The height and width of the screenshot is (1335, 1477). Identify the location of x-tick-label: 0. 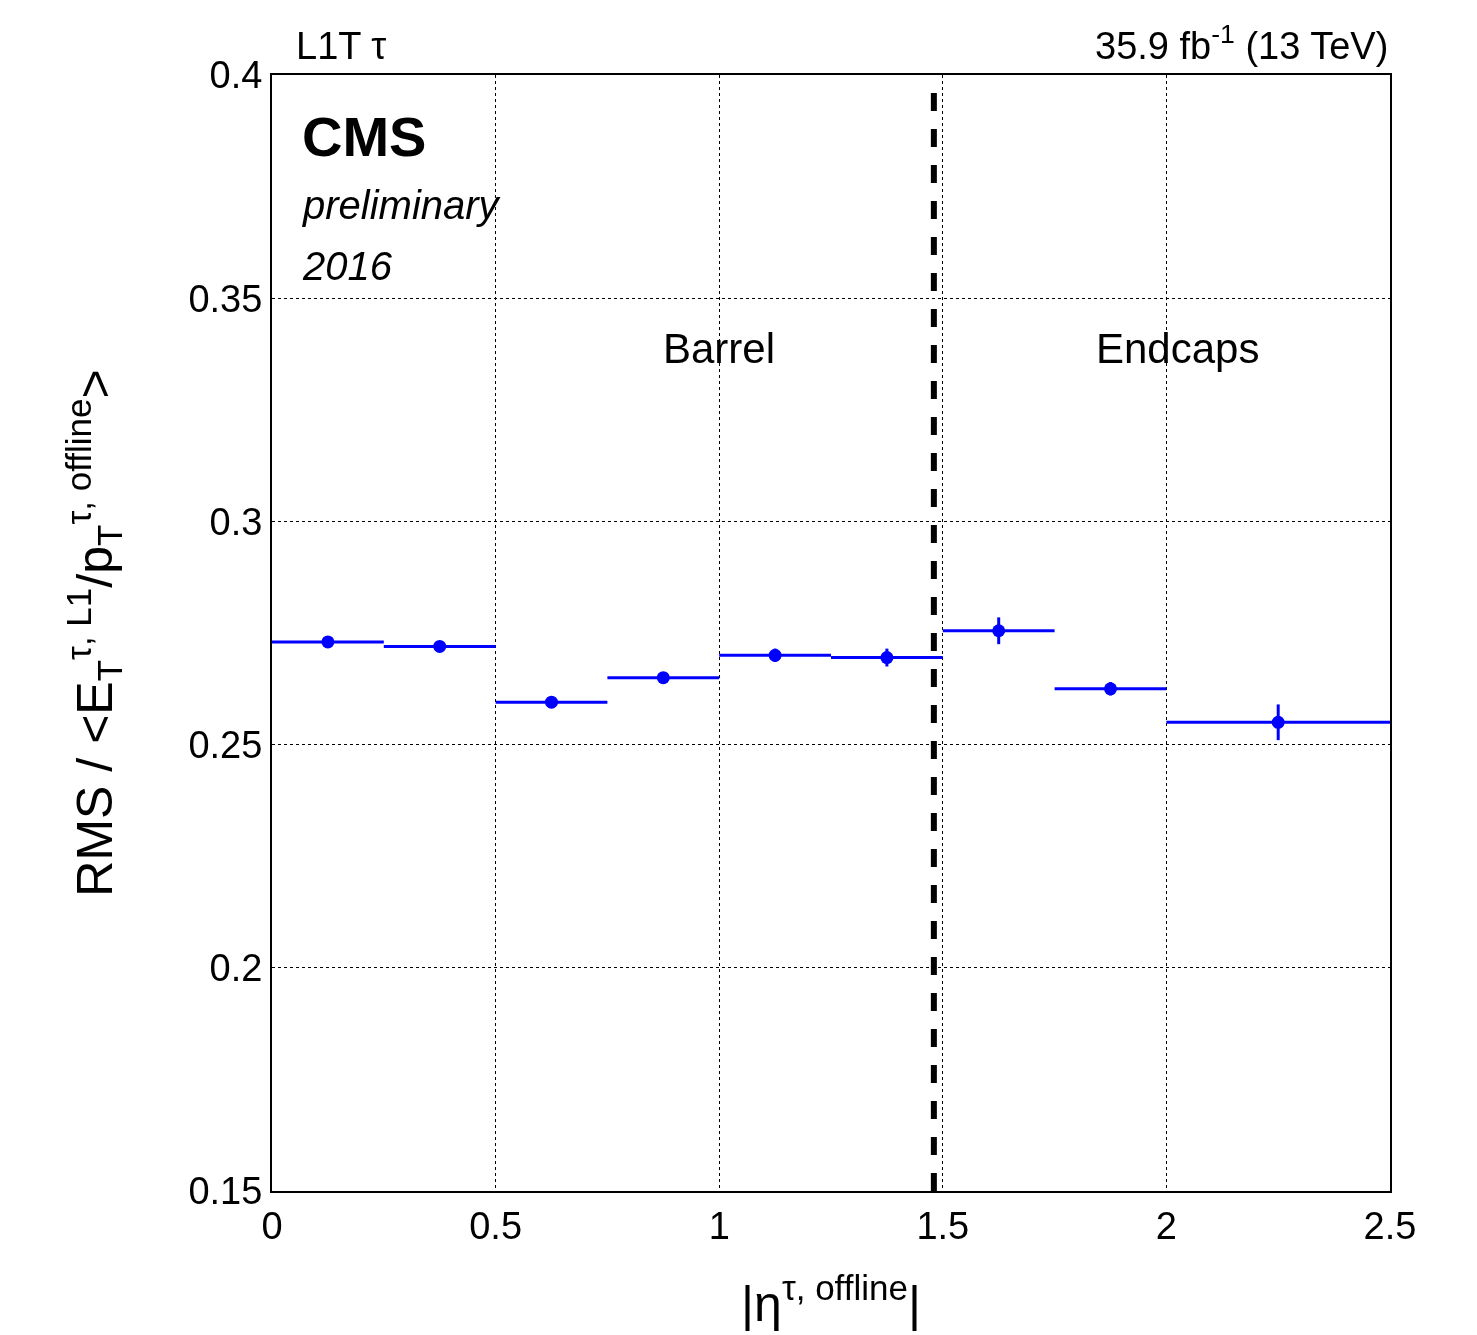
(272, 1225).